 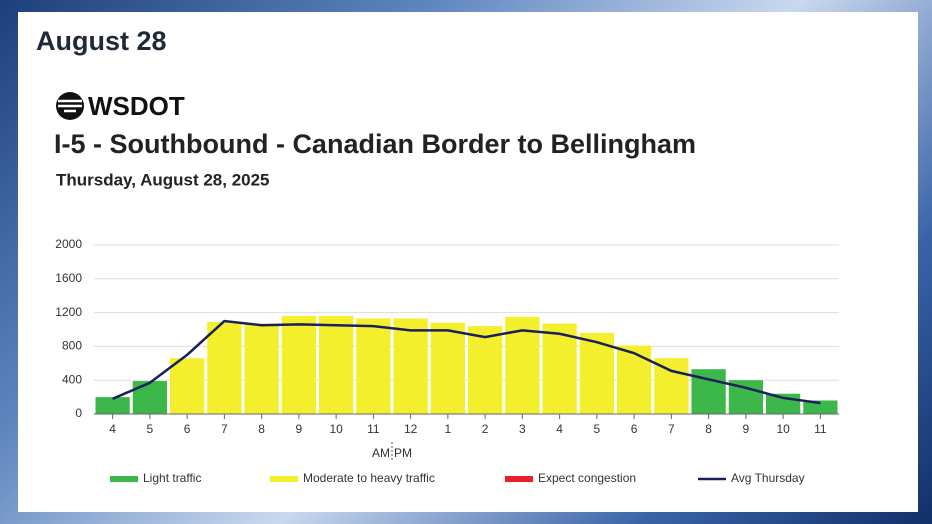 What do you see at coordinates (411, 429) in the screenshot?
I see `x-tick-label: 12` at bounding box center [411, 429].